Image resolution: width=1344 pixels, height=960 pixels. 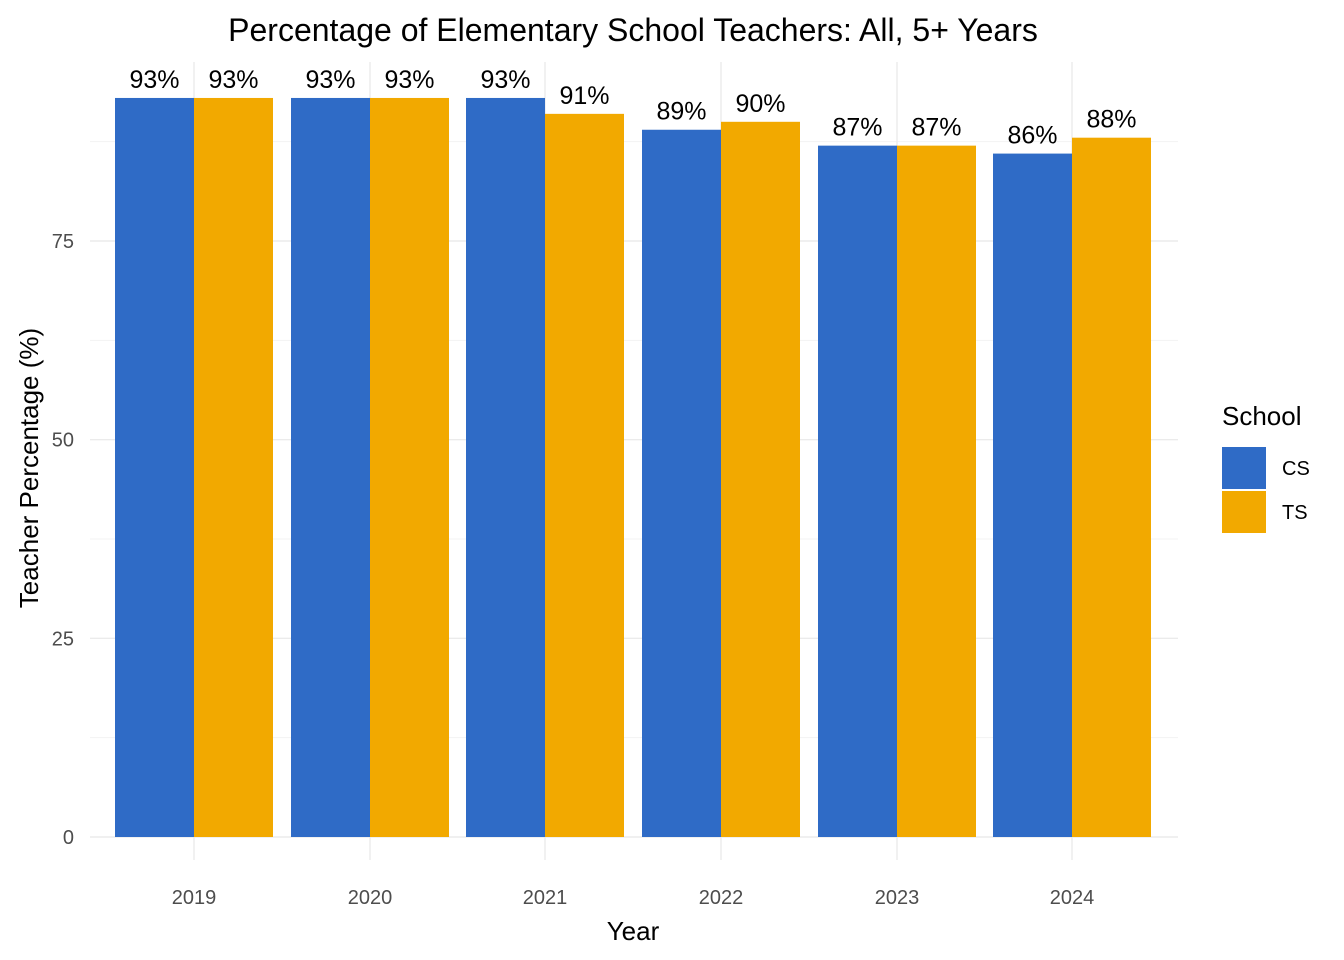 What do you see at coordinates (1244, 512) in the screenshot?
I see `legend-key-ts` at bounding box center [1244, 512].